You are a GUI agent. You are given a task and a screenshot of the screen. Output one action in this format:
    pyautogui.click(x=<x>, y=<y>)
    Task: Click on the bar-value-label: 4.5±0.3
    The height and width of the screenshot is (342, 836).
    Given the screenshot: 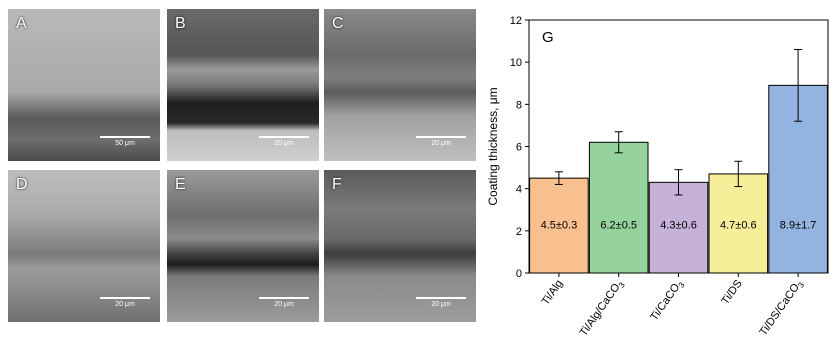 What is the action you would take?
    pyautogui.click(x=559, y=226)
    